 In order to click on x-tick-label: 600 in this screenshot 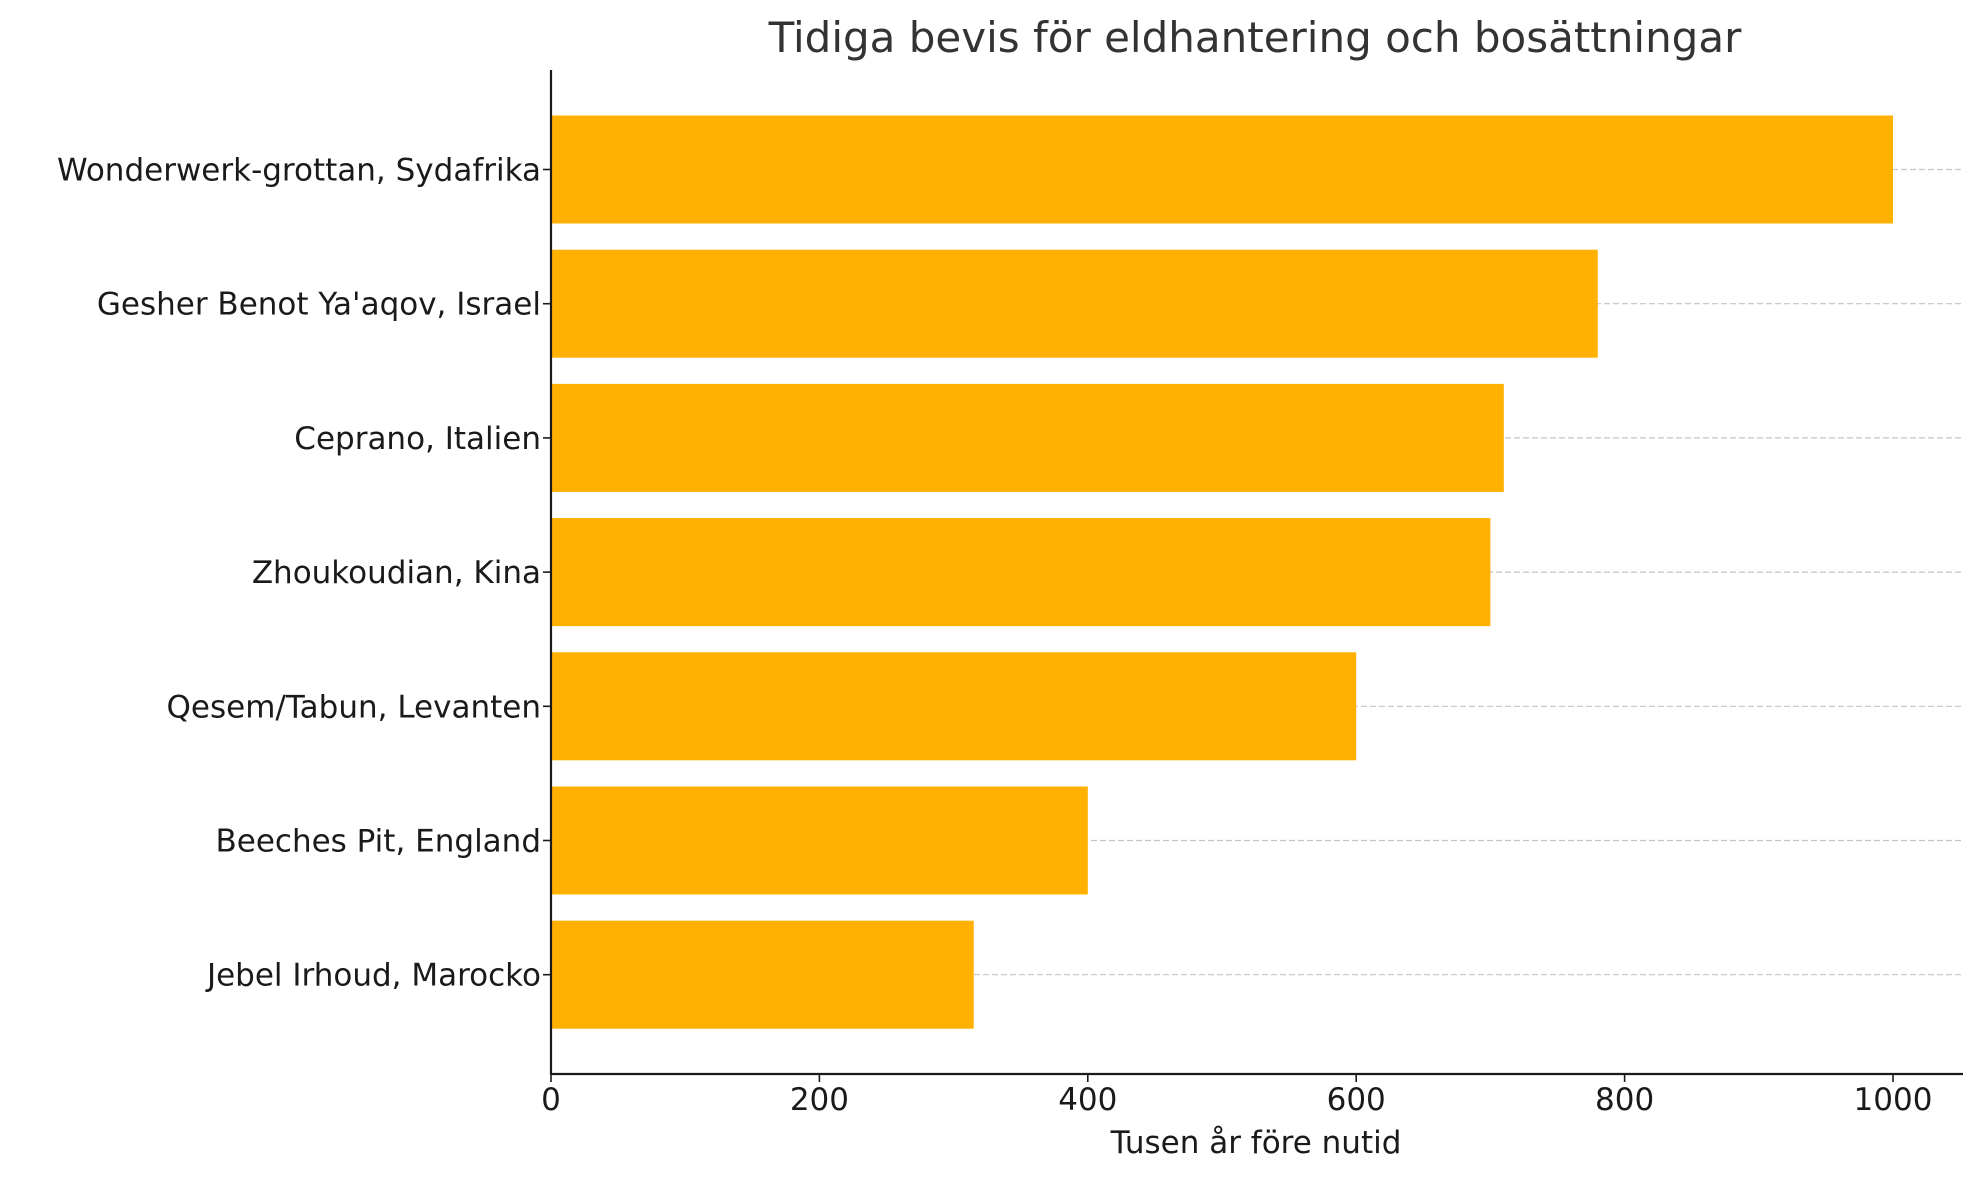, I will do `click(1356, 1100)`.